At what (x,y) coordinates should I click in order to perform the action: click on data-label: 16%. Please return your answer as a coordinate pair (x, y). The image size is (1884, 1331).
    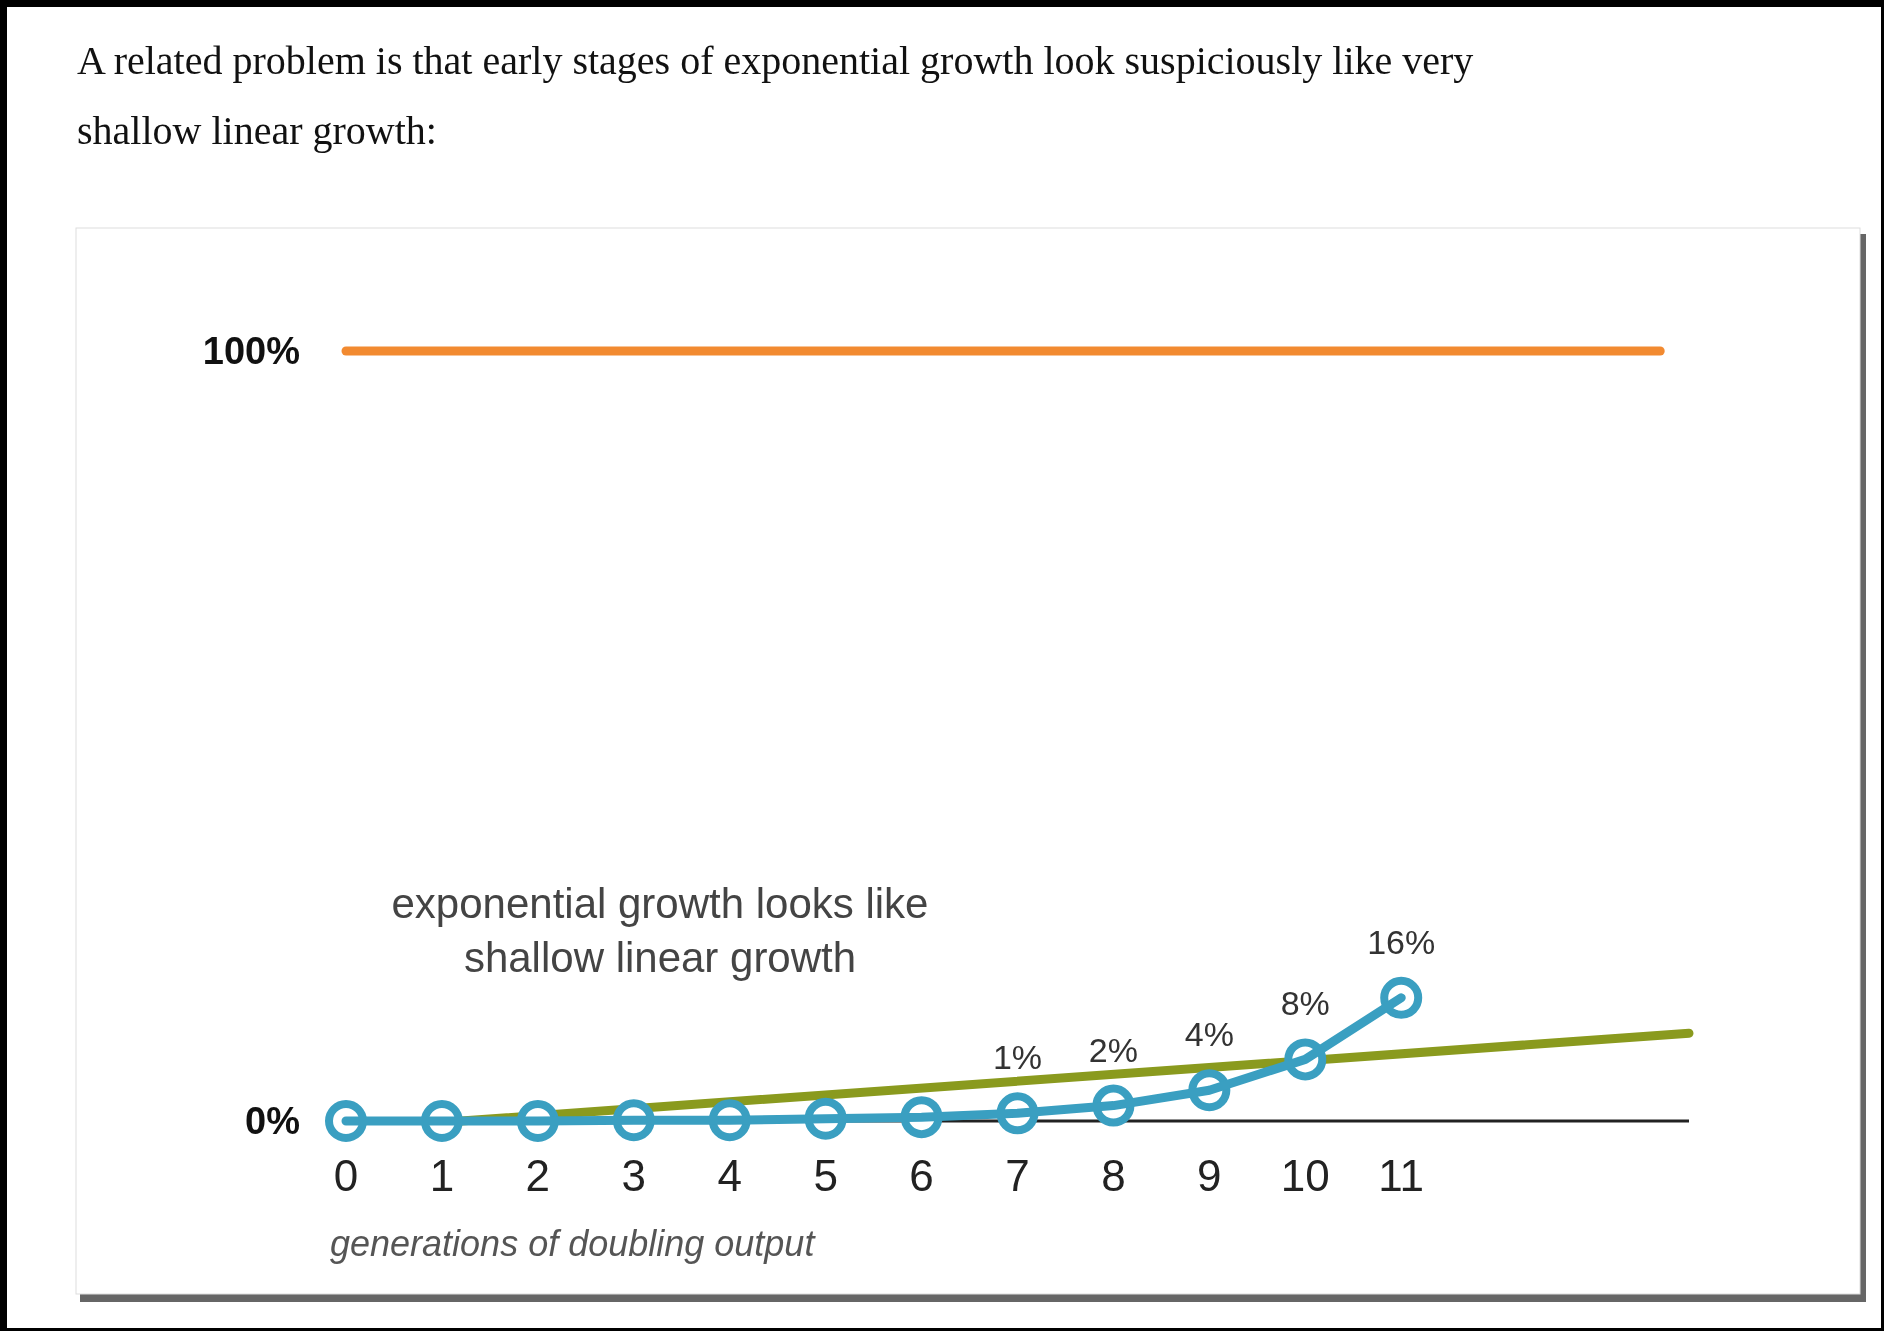
    Looking at the image, I should click on (1401, 941).